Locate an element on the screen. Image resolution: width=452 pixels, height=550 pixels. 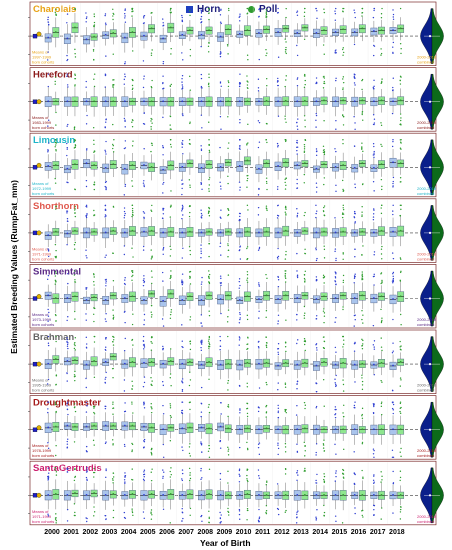
legend-poll-label: Poll is located at coordinates (268, 9).